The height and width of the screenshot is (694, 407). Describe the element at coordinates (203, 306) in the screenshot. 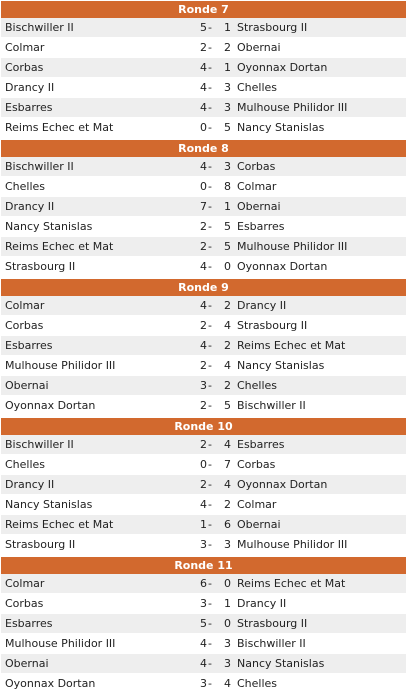

I see `match-row: Colmar 4-2 Drancy II` at that location.